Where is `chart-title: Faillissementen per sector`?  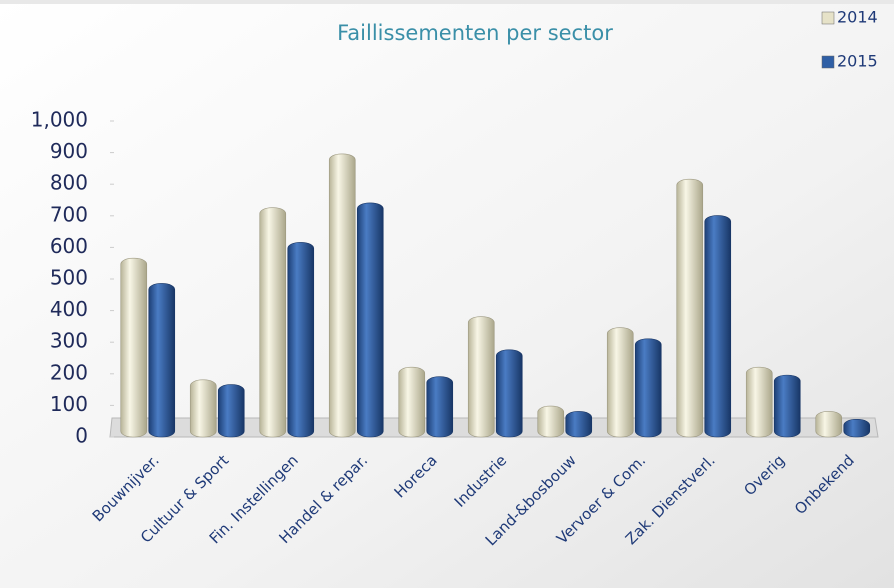
chart-title: Faillissementen per sector is located at coordinates (475, 33).